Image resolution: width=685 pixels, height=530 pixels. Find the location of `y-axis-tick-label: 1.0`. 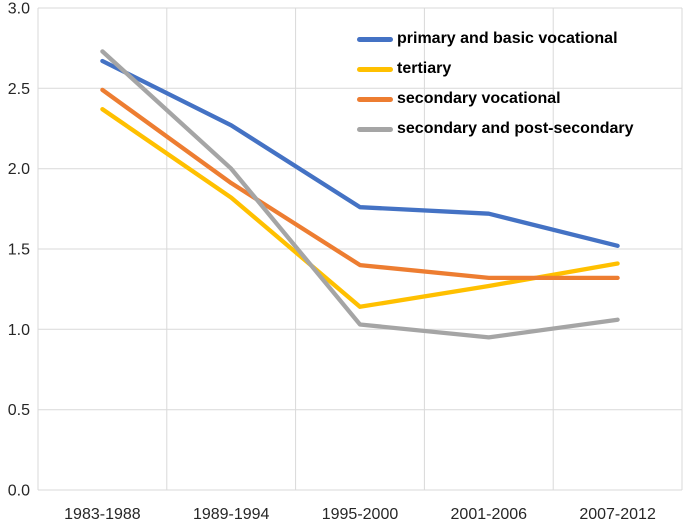

y-axis-tick-label: 1.0 is located at coordinates (19, 330).